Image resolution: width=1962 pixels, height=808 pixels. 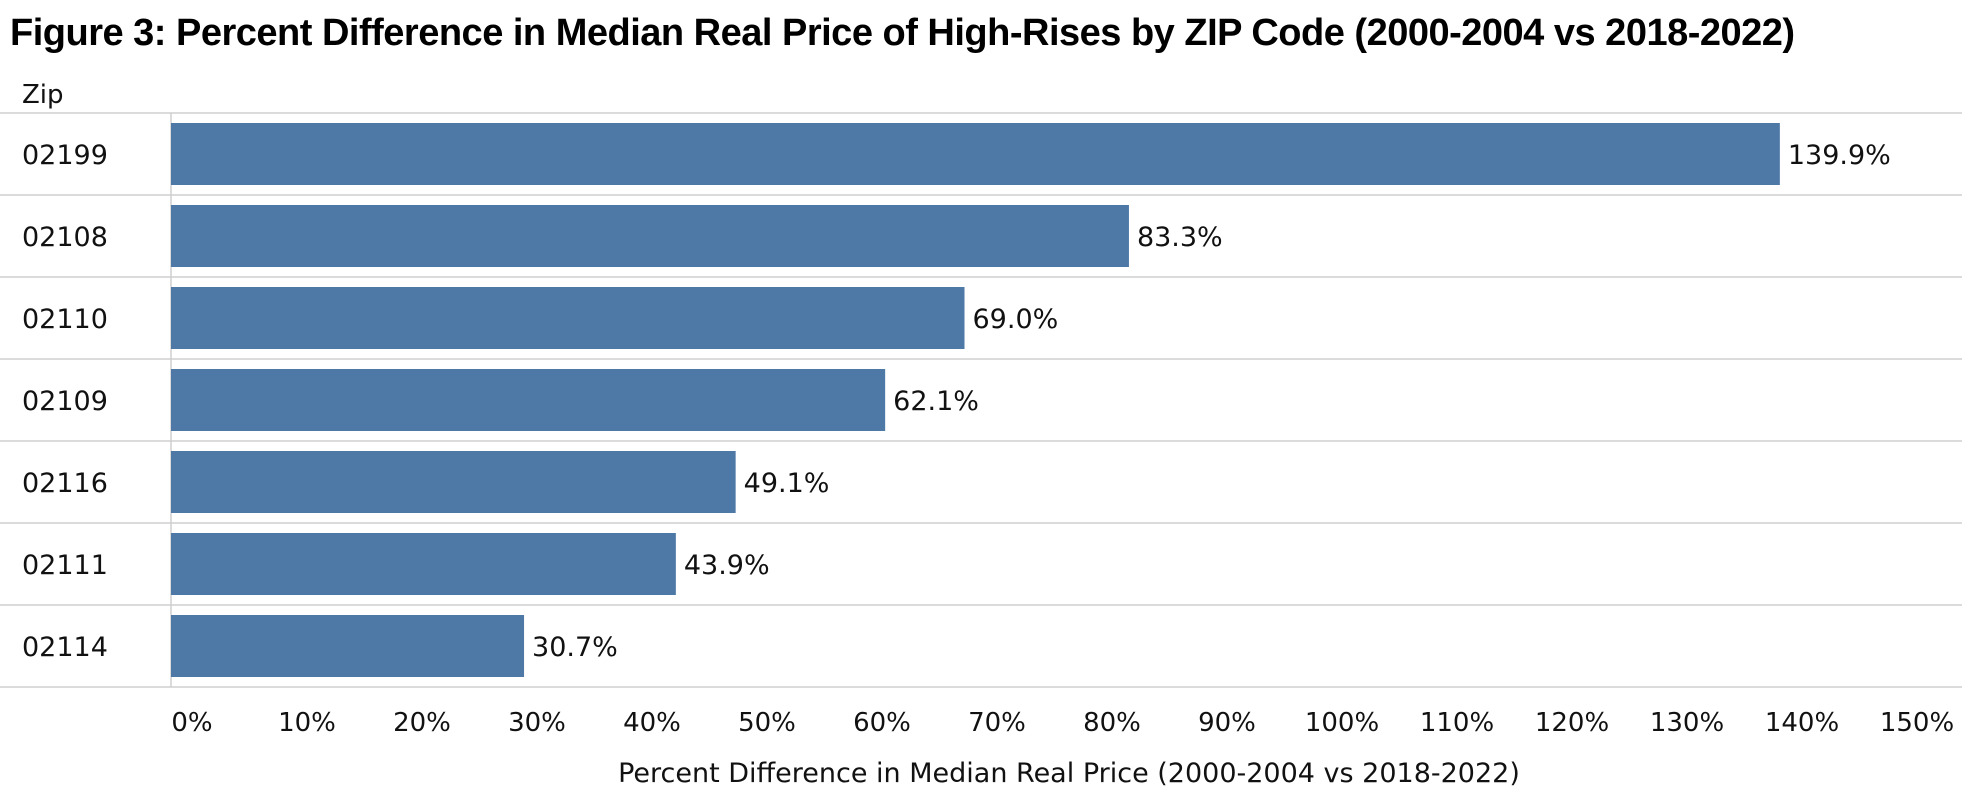 I want to click on x-tick-label: 130%, so click(x=1687, y=723).